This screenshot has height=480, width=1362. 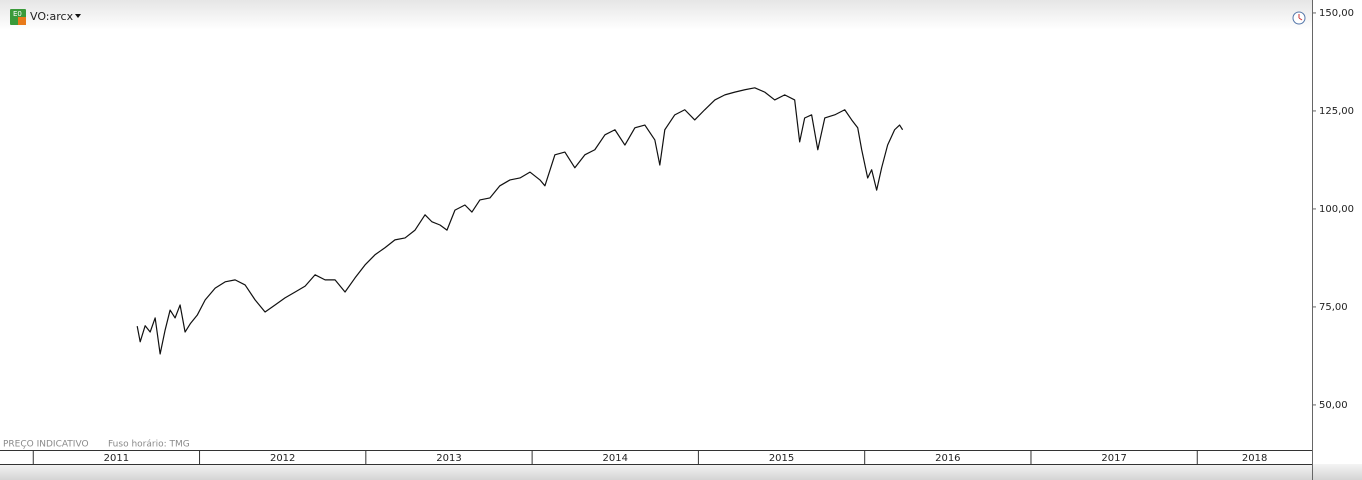 I want to click on x-tick-label: 2016, so click(x=947, y=458).